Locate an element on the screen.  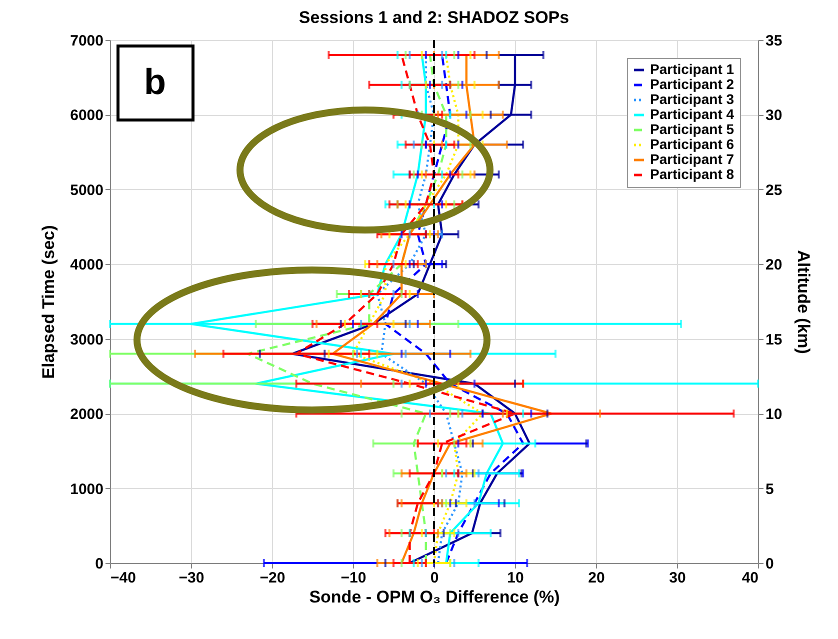
x-tick-label: −40 is located at coordinates (123, 578).